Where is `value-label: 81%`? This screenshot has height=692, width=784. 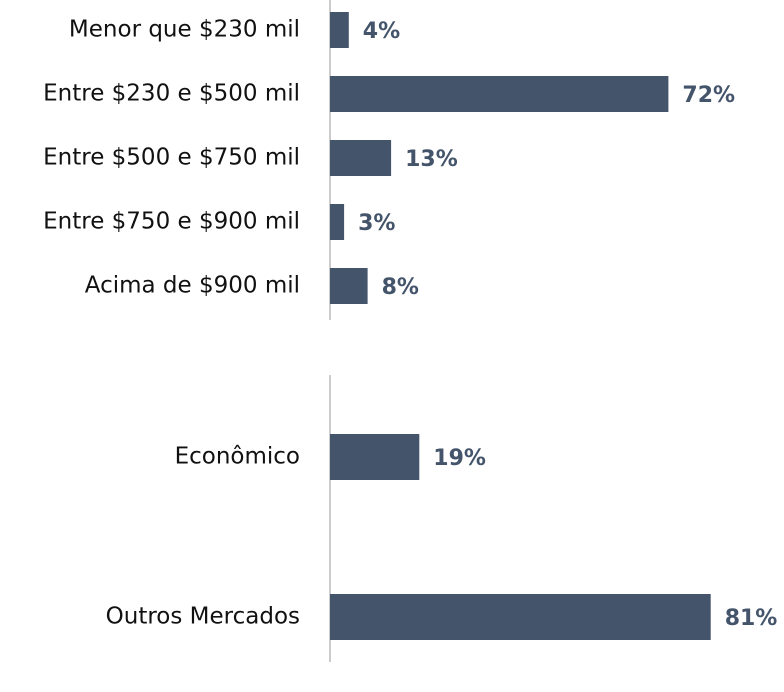
value-label: 81% is located at coordinates (751, 618).